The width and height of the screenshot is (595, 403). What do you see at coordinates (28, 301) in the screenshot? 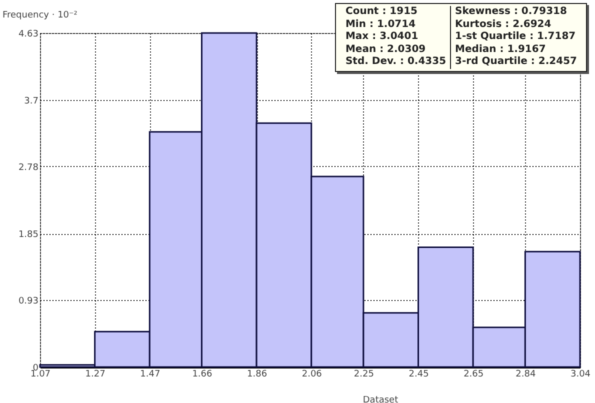
I see `y-tick-label: 0.93` at bounding box center [28, 301].